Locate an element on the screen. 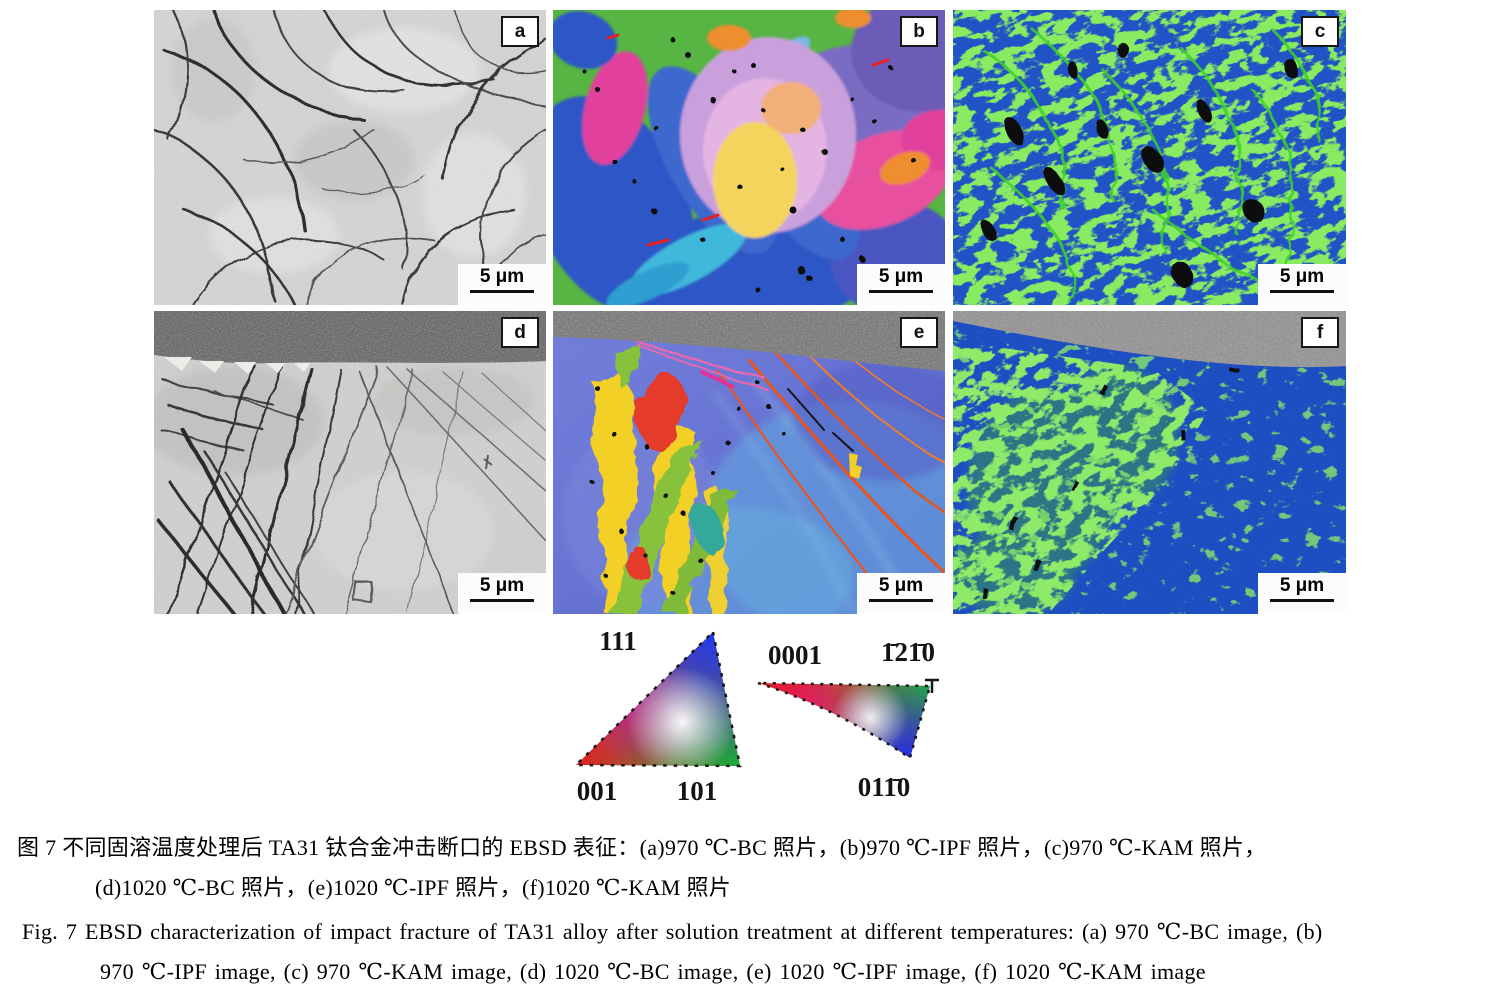 The width and height of the screenshot is (1500, 997). panel-a: a 5 μm is located at coordinates (350, 157).